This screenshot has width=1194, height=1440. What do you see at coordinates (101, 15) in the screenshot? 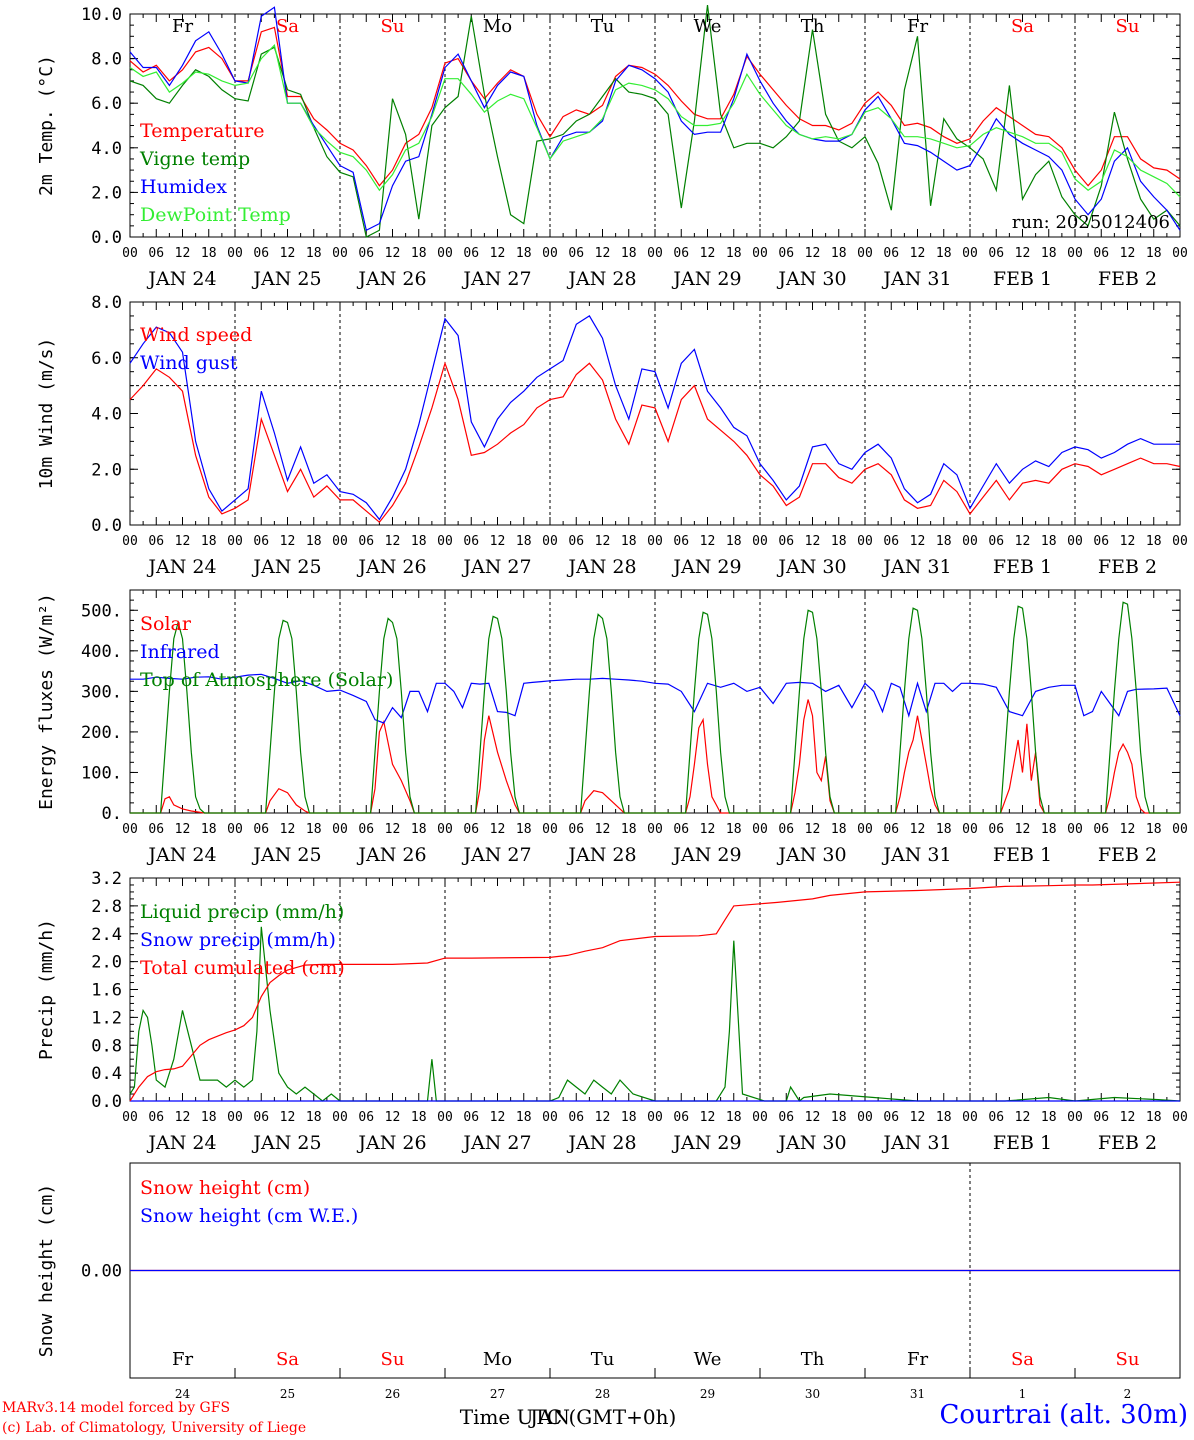
I see `y-tick-label: 10.0` at bounding box center [101, 15].